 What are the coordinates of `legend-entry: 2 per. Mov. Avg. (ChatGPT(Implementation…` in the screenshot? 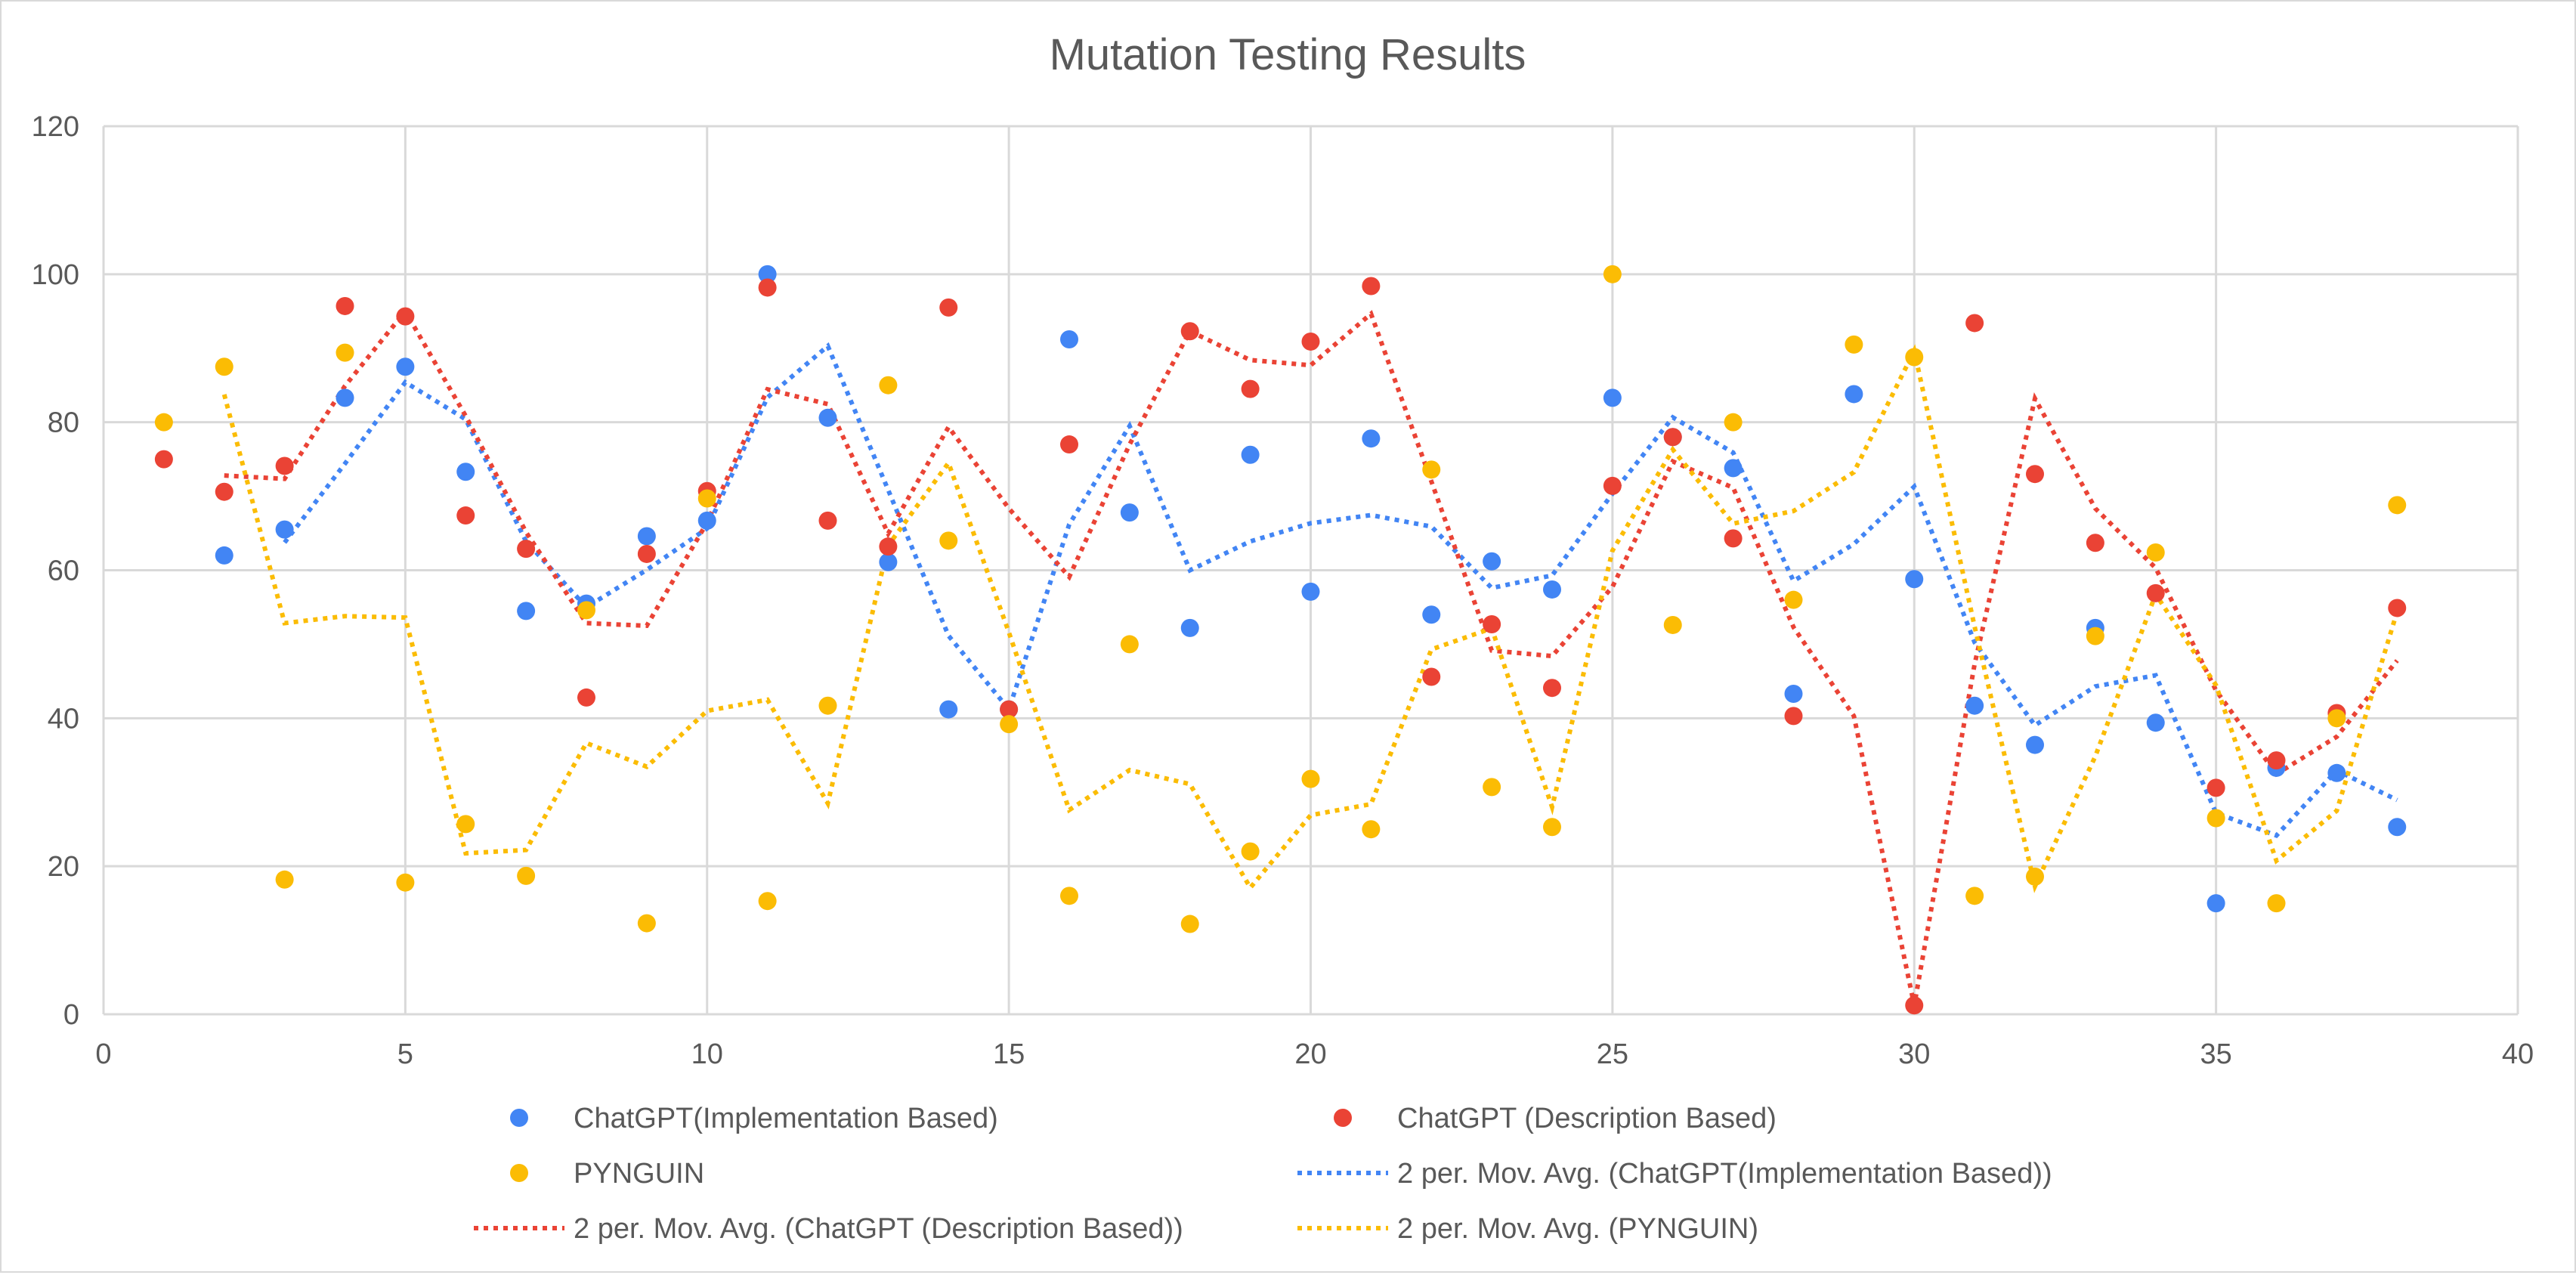 It's located at (1675, 1174).